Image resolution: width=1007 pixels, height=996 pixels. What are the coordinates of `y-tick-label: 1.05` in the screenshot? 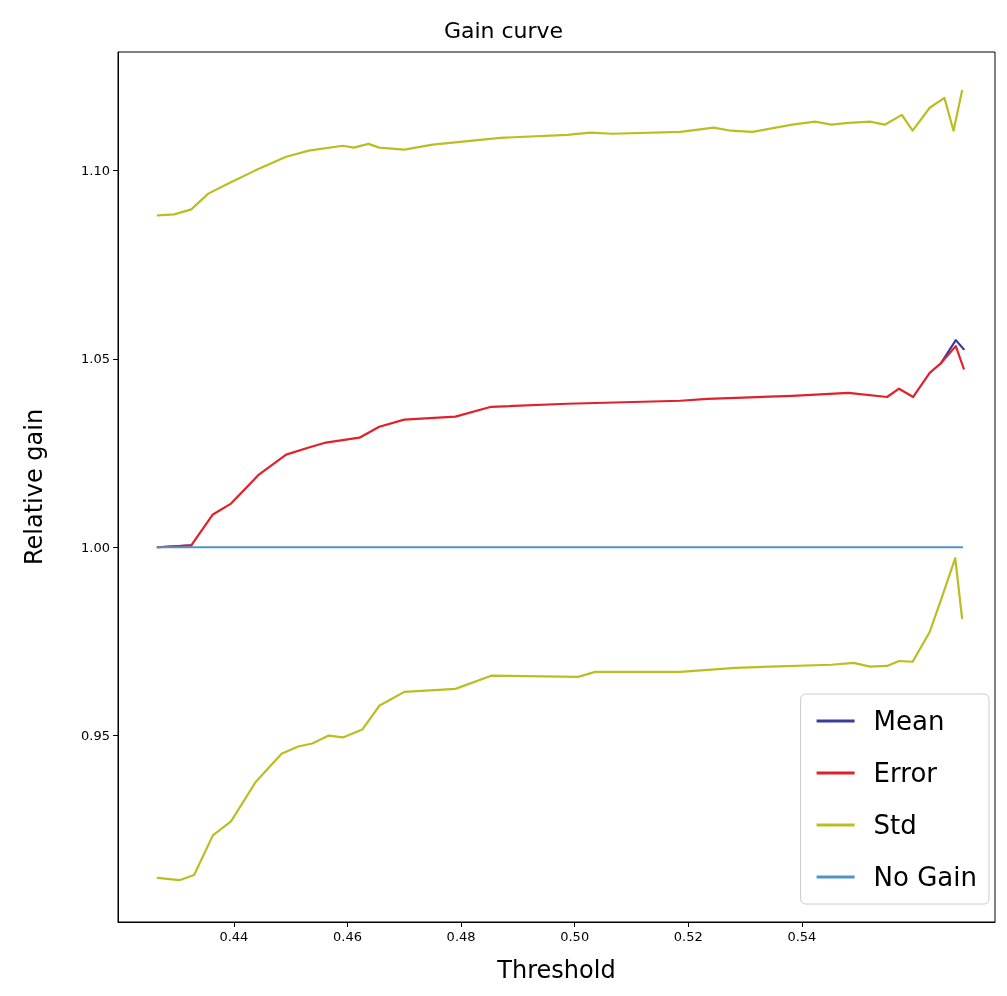 It's located at (95, 359).